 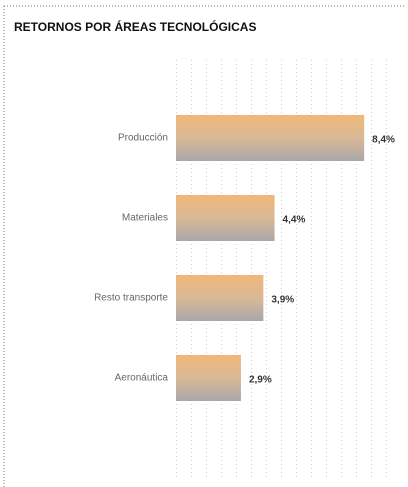 What do you see at coordinates (142, 378) in the screenshot?
I see `category-label: Aeronáutica` at bounding box center [142, 378].